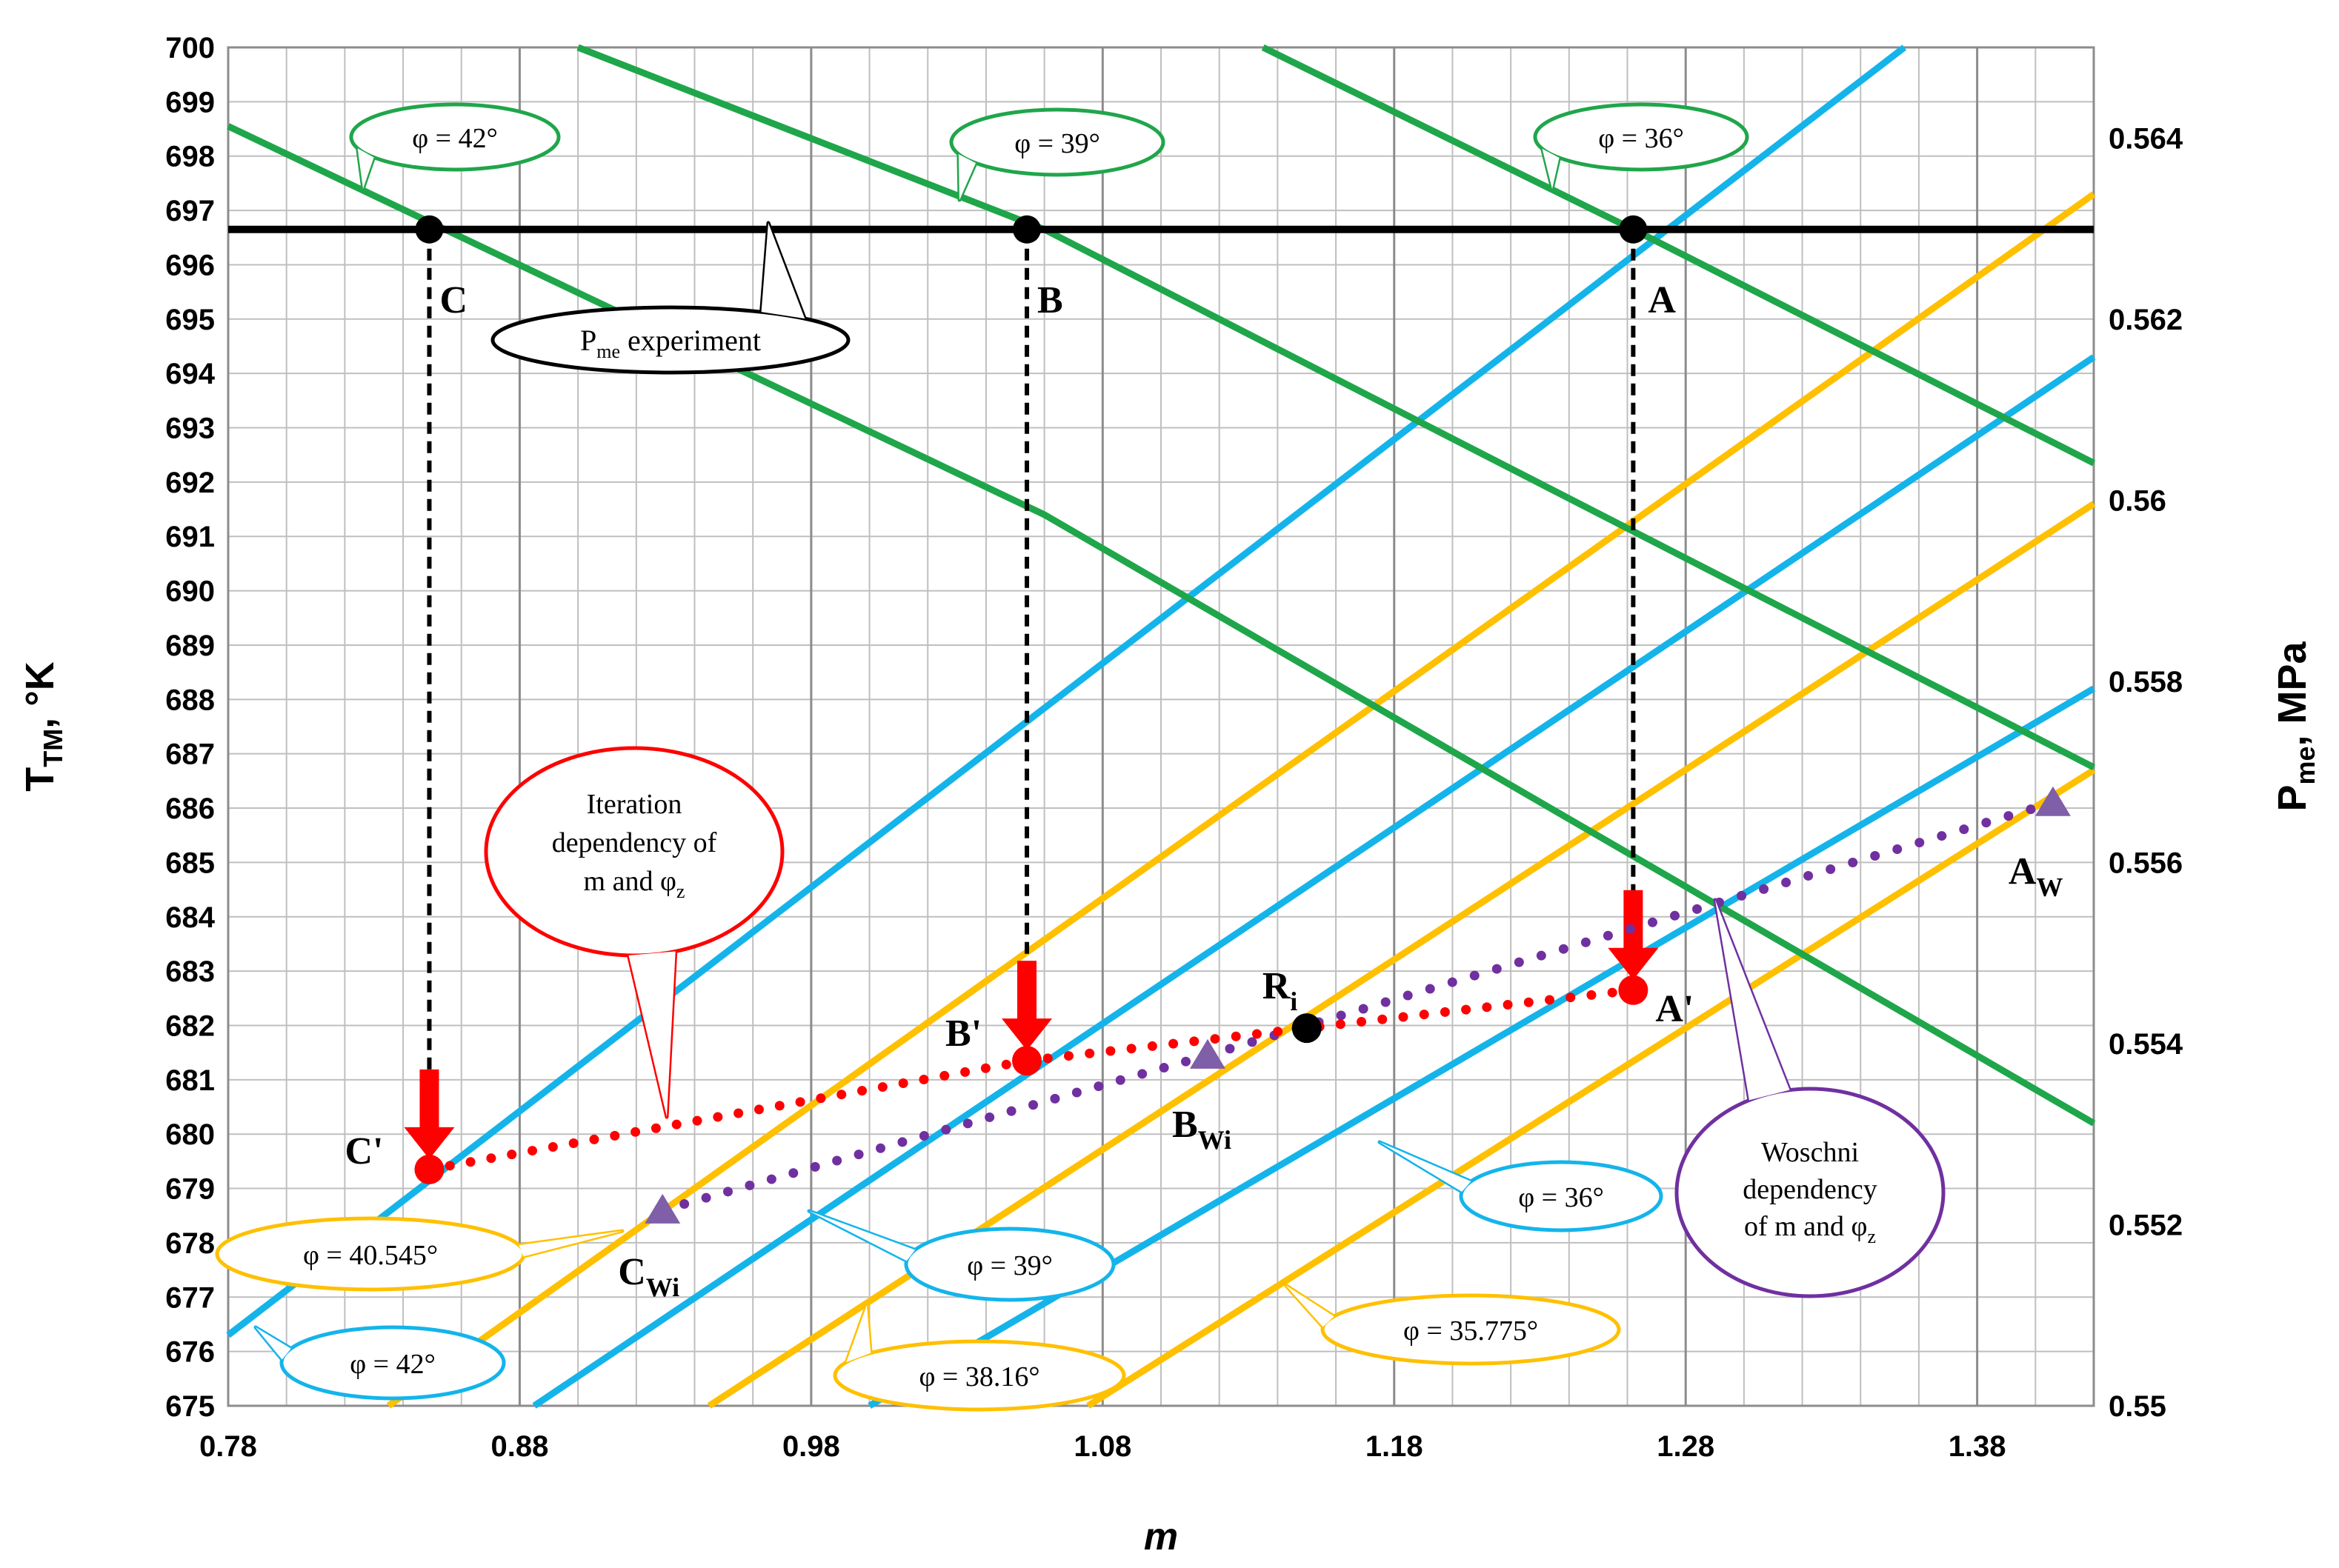 This screenshot has height=1568, width=2339. I want to click on y-tick-label: 675, so click(190, 1407).